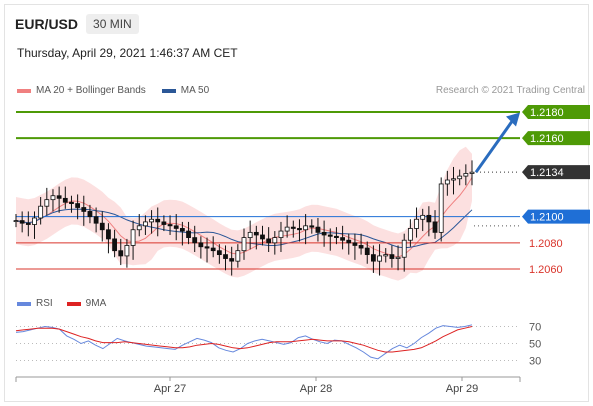  I want to click on x-tick-label: Apr 29, so click(462, 389).